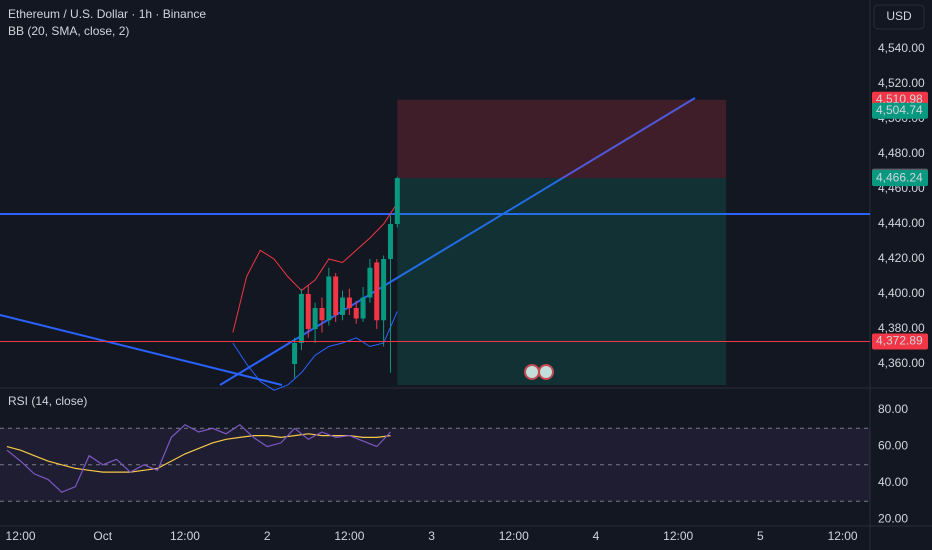  Describe the element at coordinates (68, 31) in the screenshot. I see `indicator-label: BB (20, SMA, close, 2)` at that location.